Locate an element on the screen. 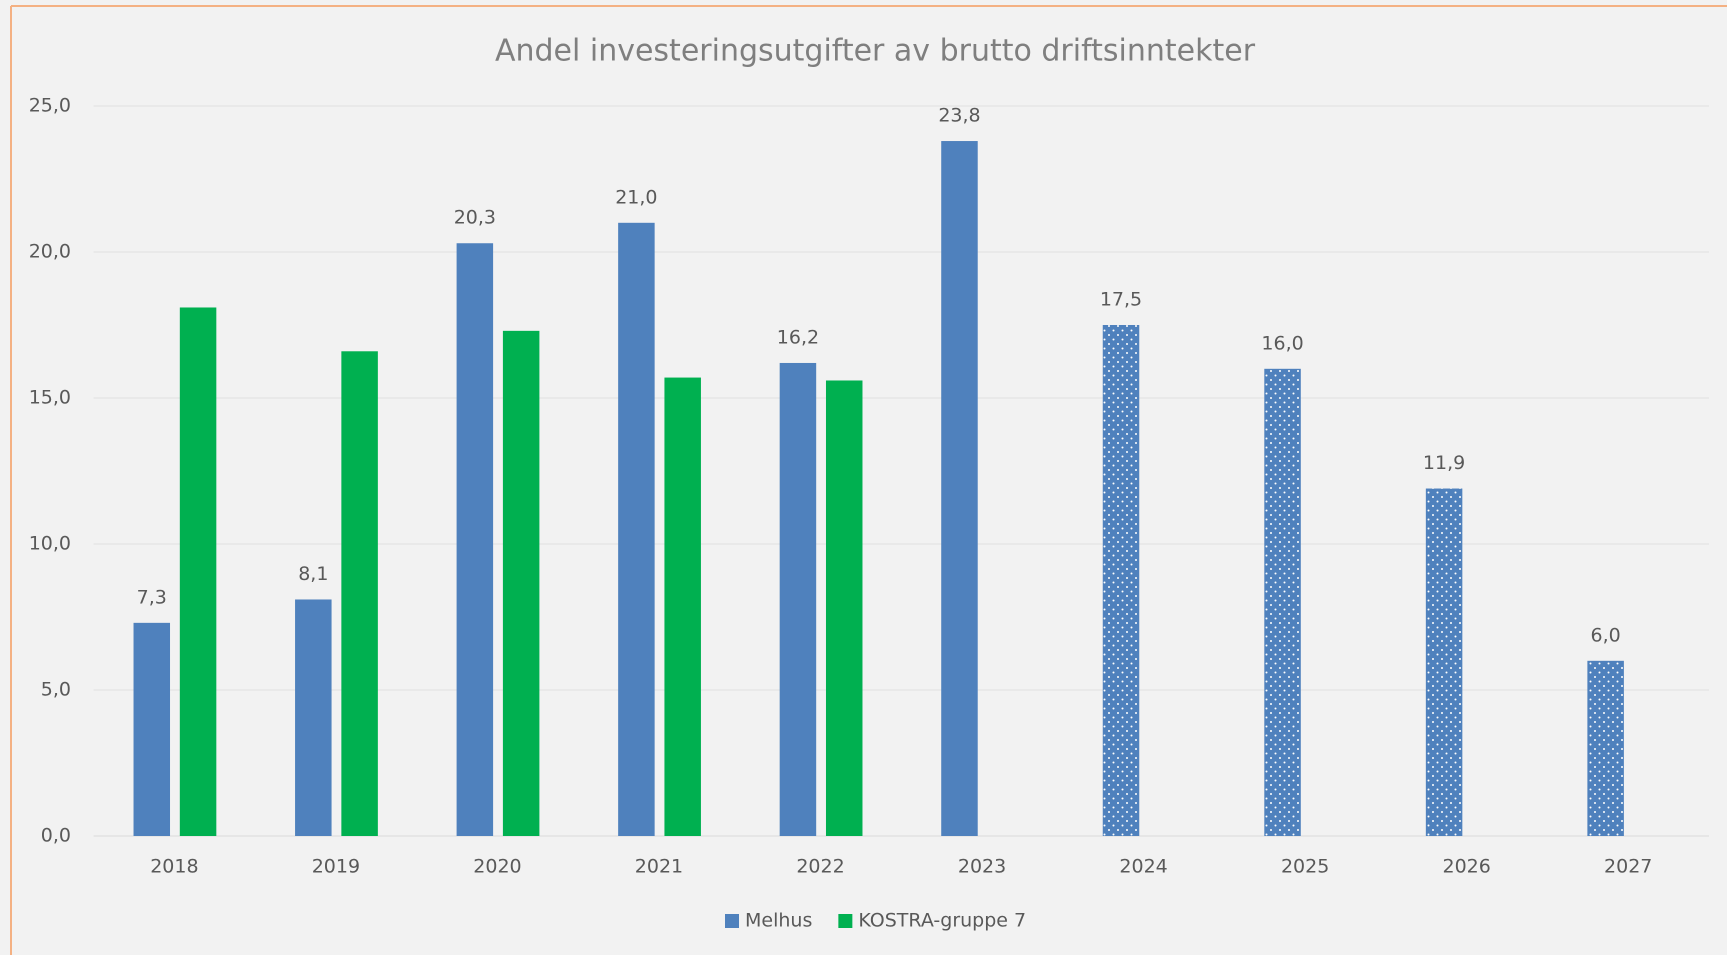 The width and height of the screenshot is (1727, 955). legend-label: Melhus is located at coordinates (778, 921).